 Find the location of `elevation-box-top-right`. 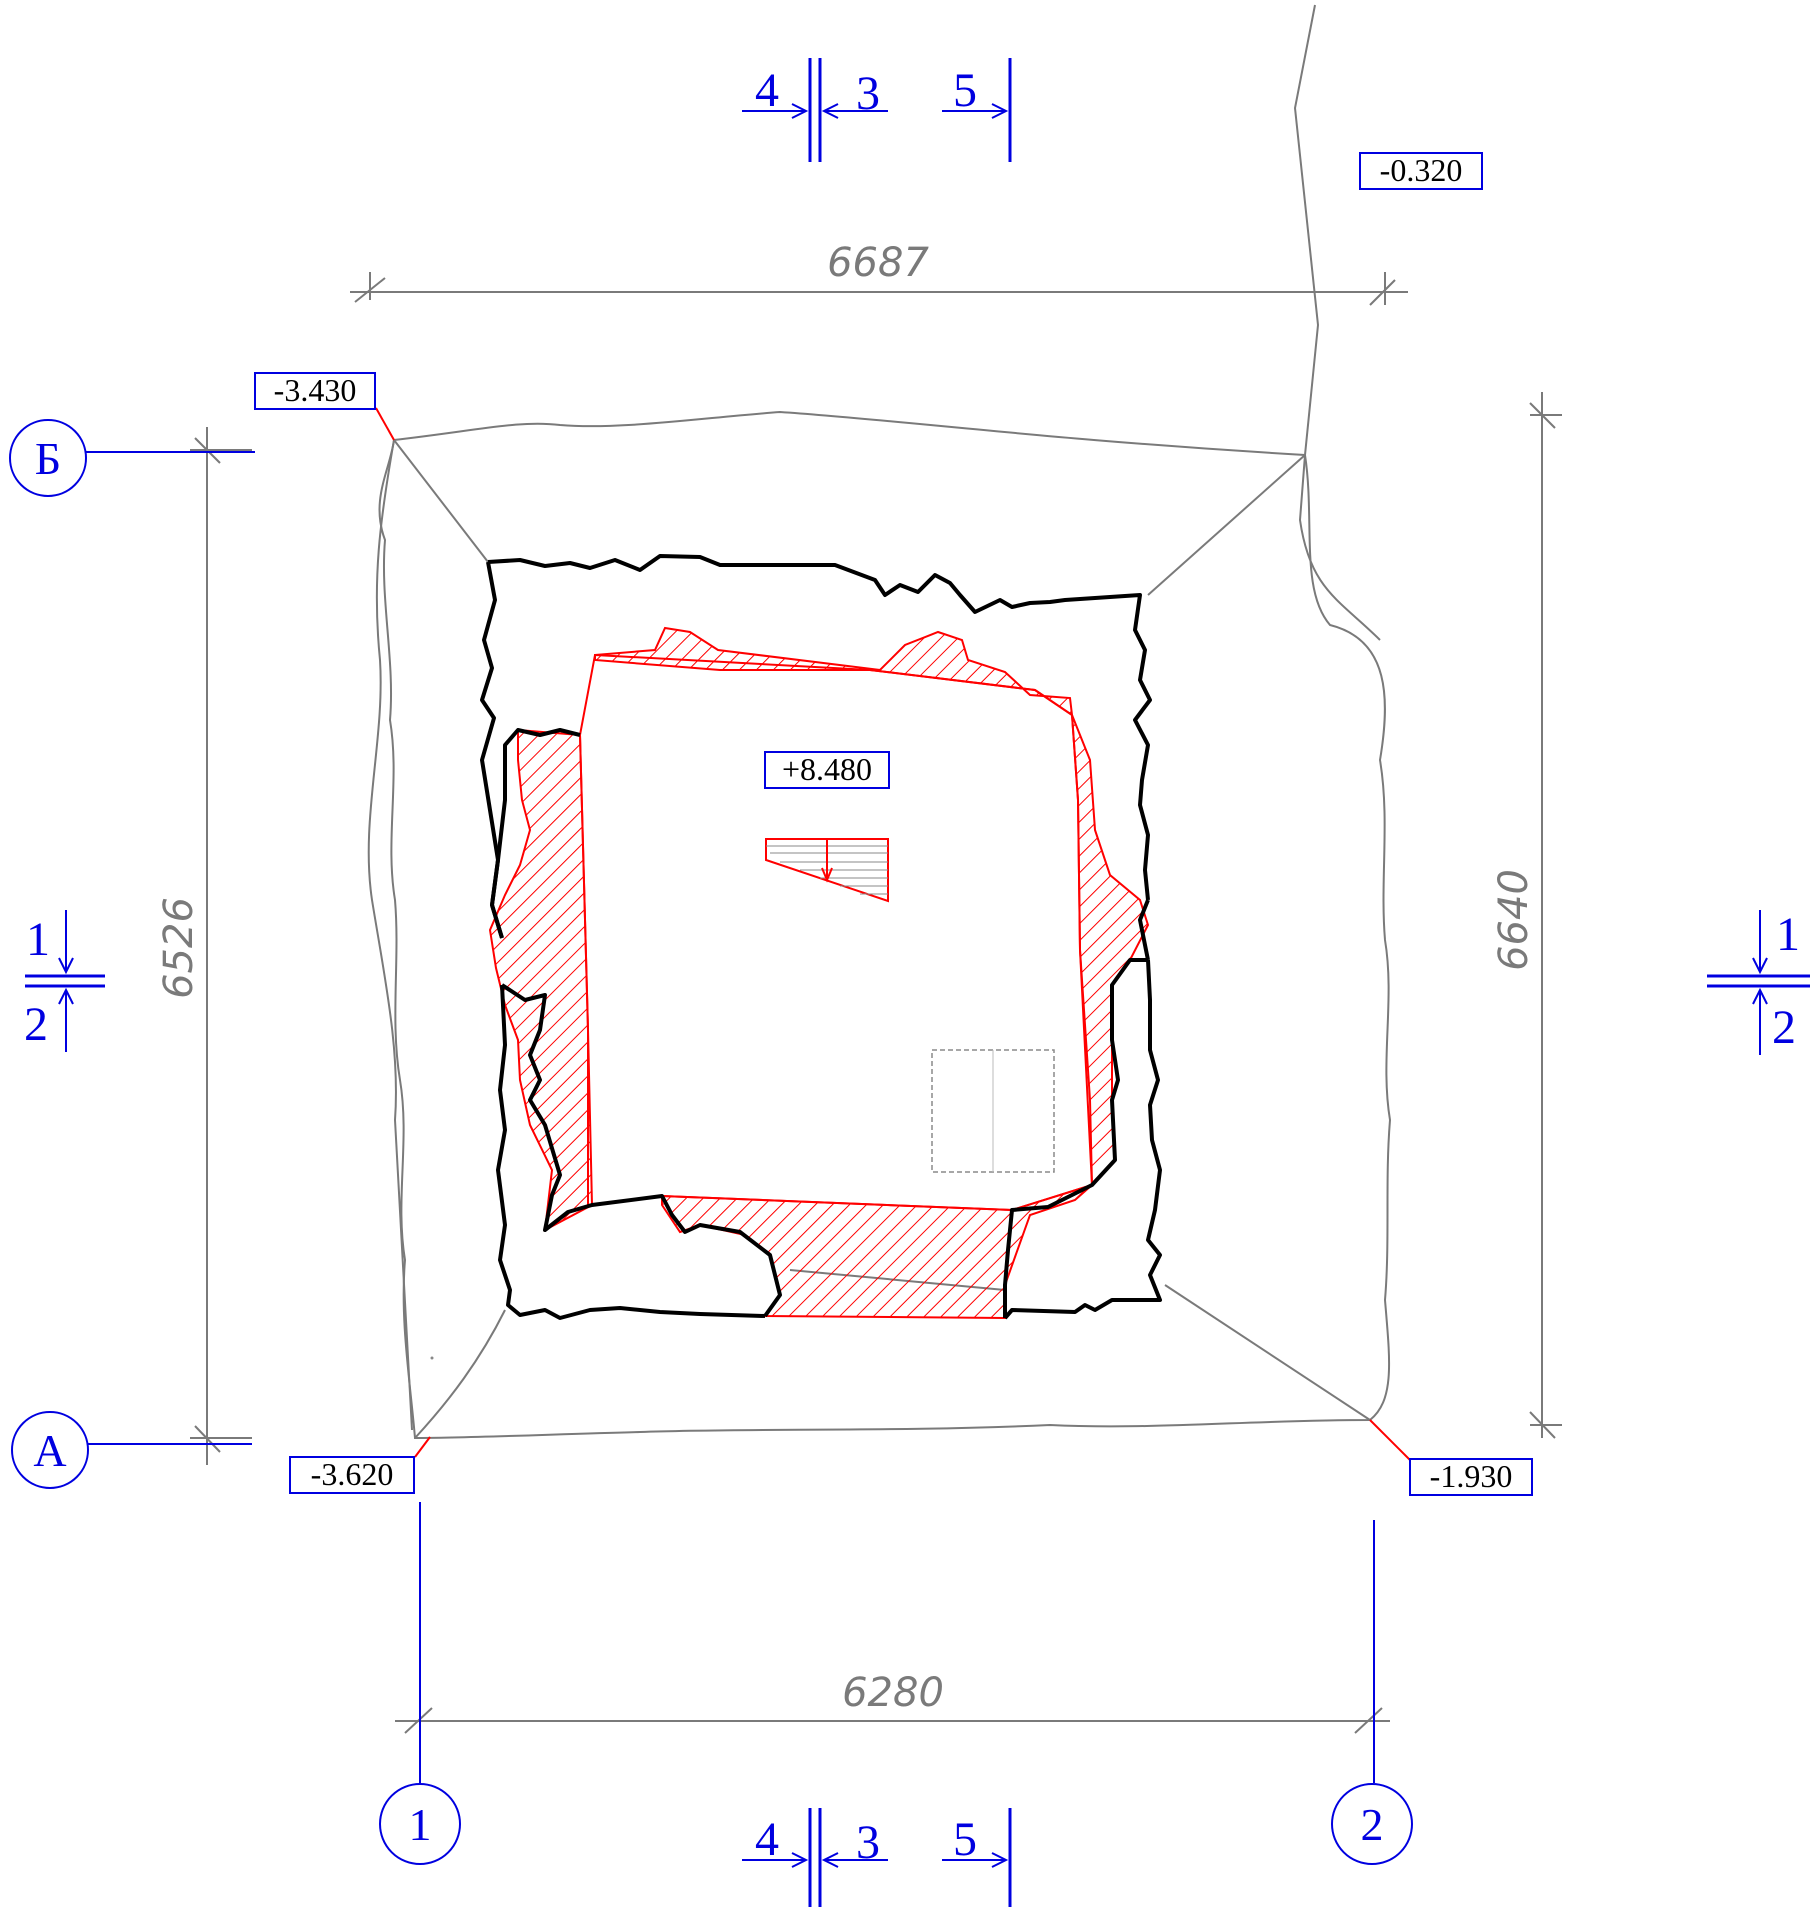

elevation-box-top-right is located at coordinates (1421, 171).